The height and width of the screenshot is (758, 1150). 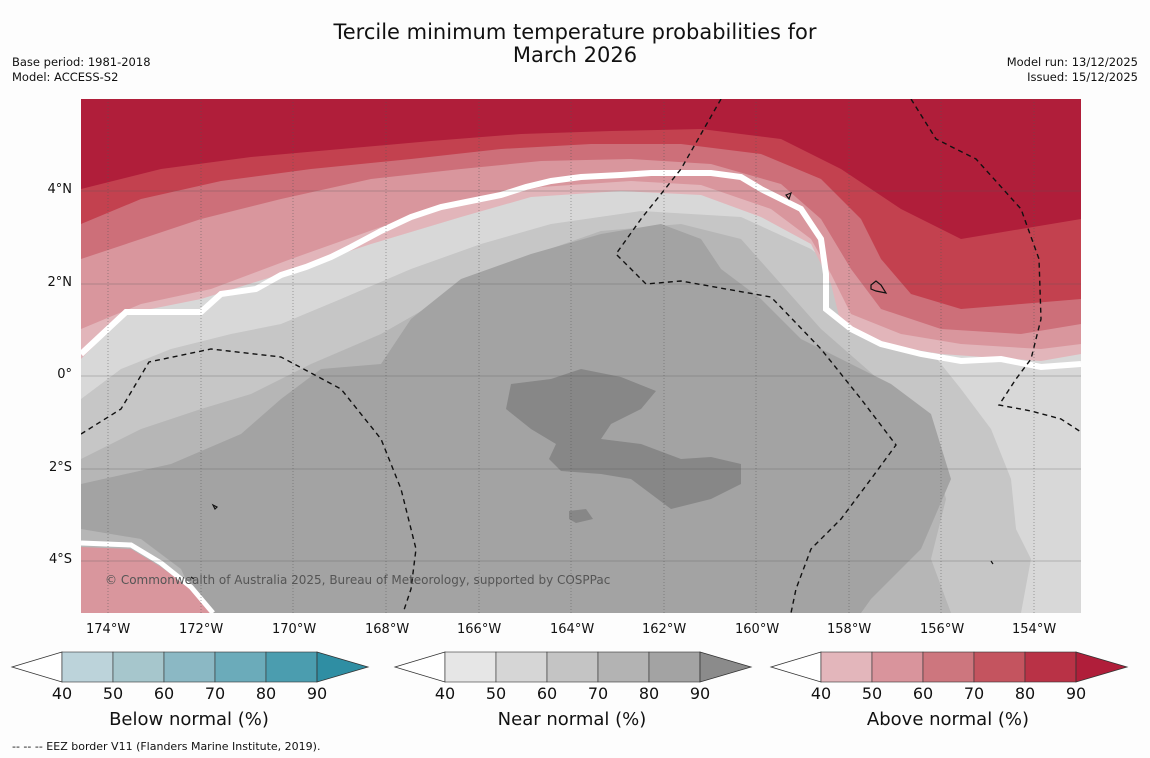 What do you see at coordinates (872, 693) in the screenshot?
I see `above-colorbar-tick: 50` at bounding box center [872, 693].